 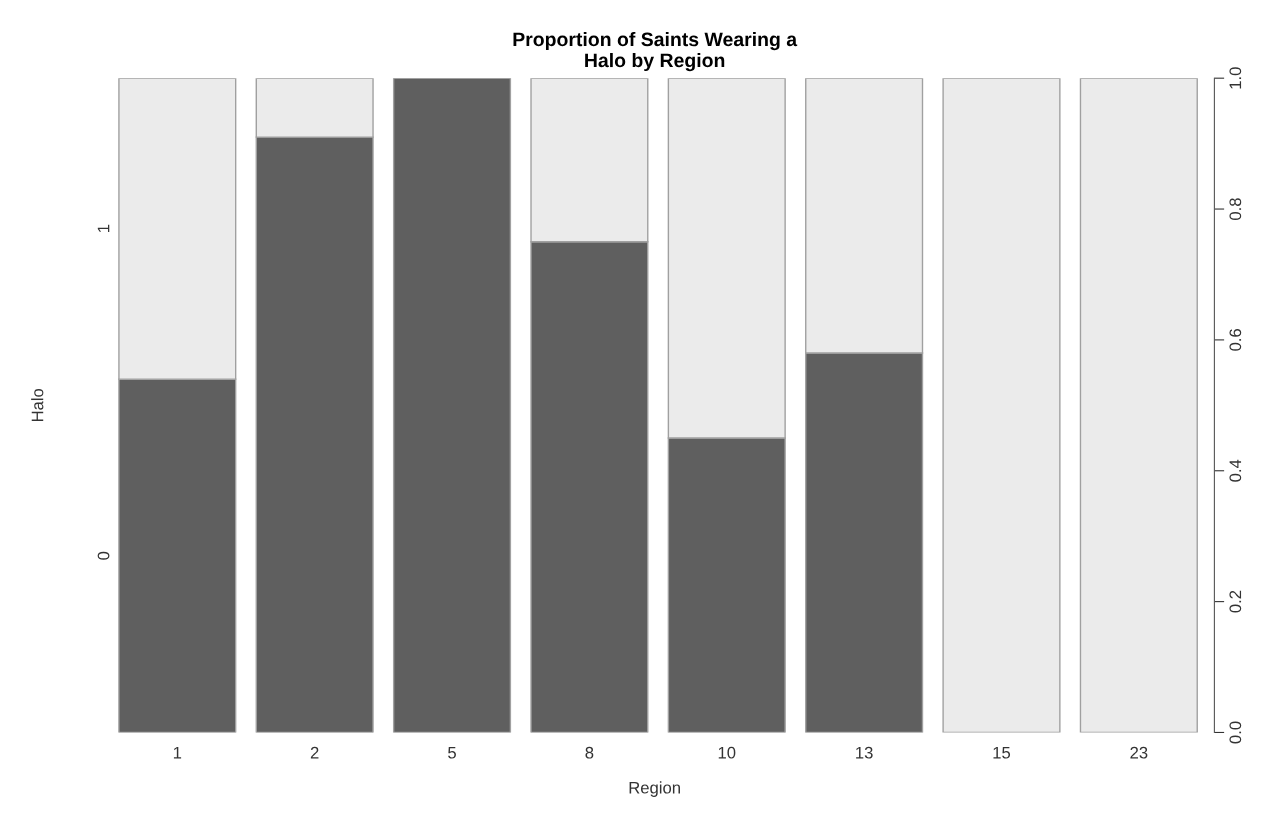 What do you see at coordinates (1235, 209) in the screenshot?
I see `y-tick-label: 0.8` at bounding box center [1235, 209].